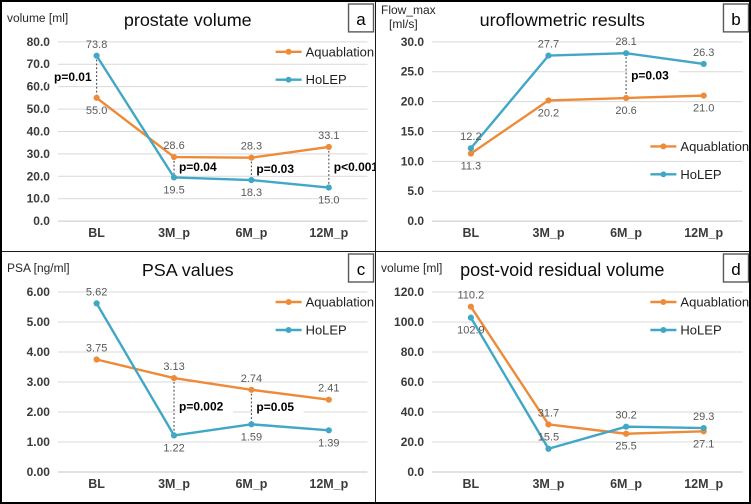 The width and height of the screenshot is (751, 504). I want to click on panel-letter: b, so click(735, 19).